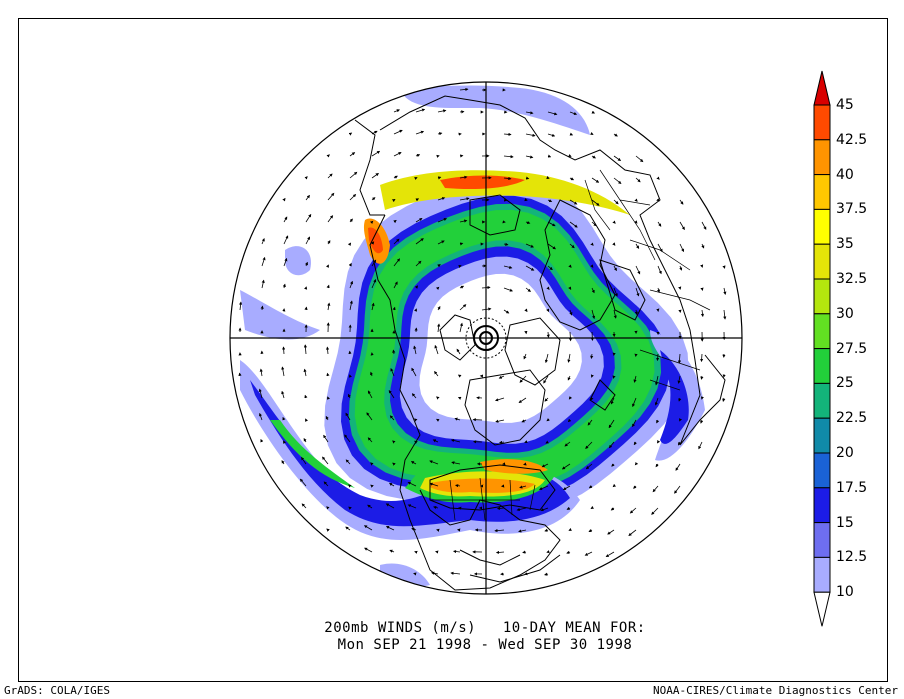 The width and height of the screenshot is (904, 699). What do you see at coordinates (845, 244) in the screenshot?
I see `colorbar-label: 35` at bounding box center [845, 244].